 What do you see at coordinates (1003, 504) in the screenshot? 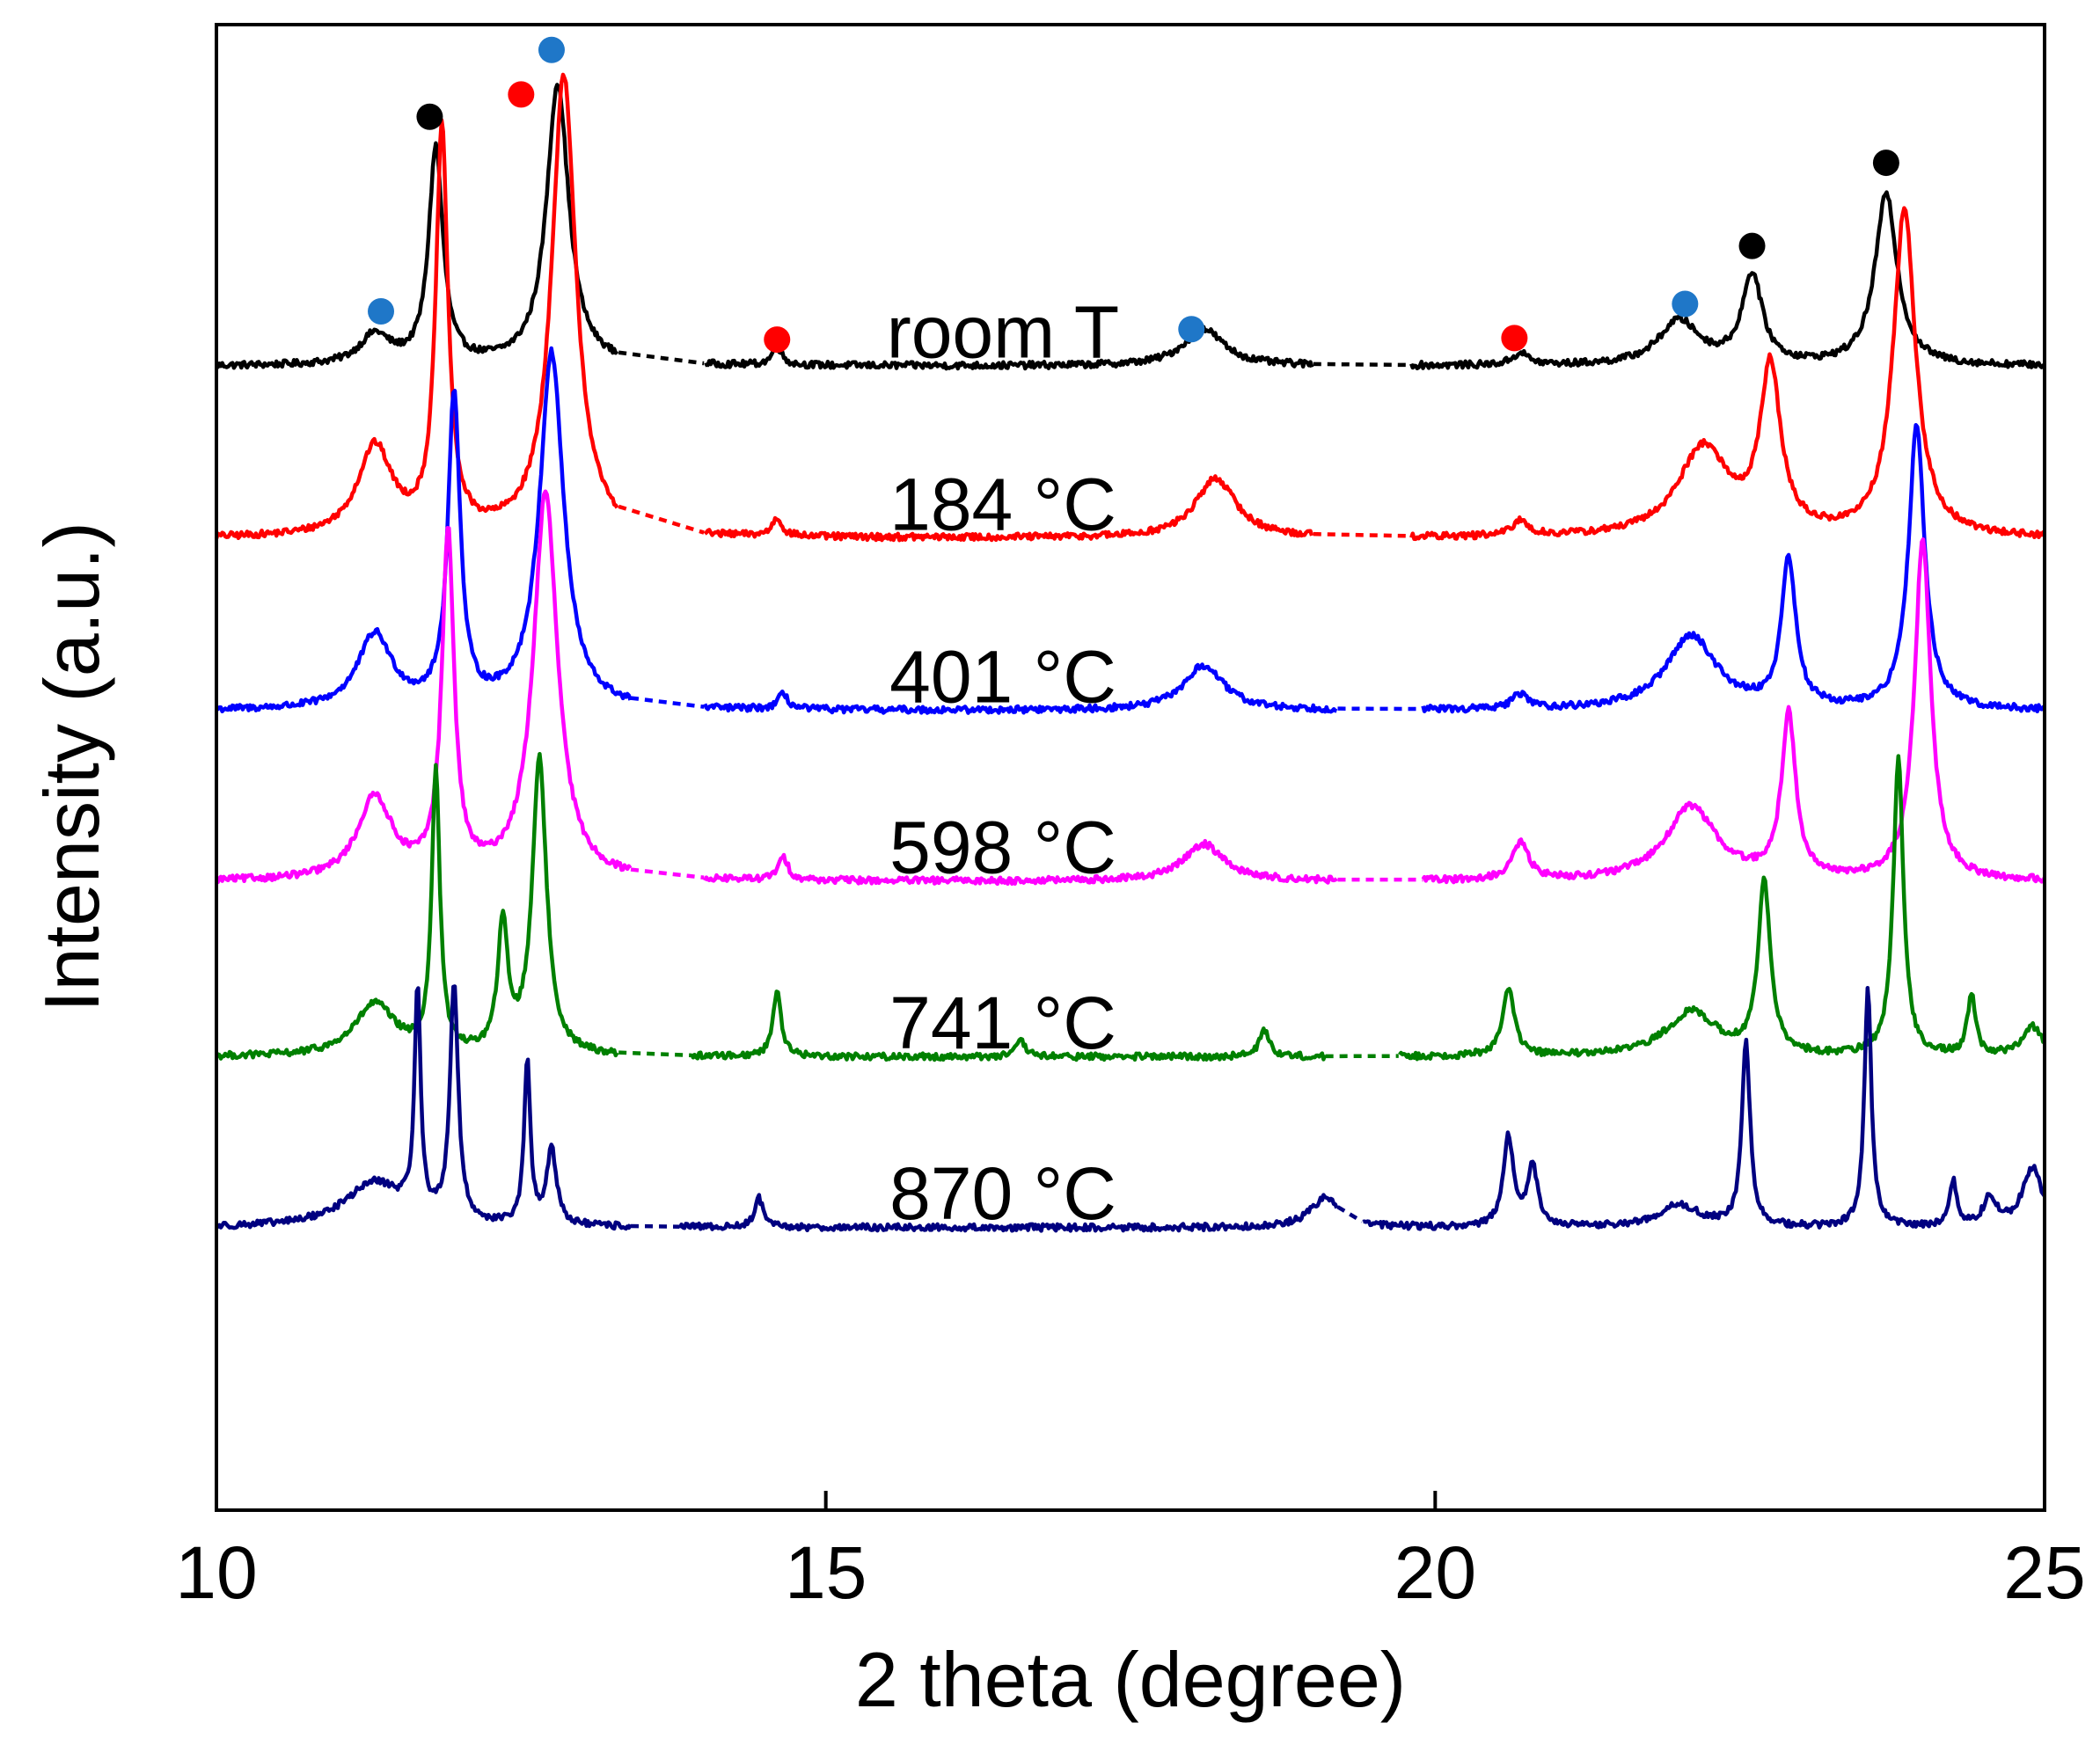
I see `series-label-184-c: 184 °C` at bounding box center [1003, 504].